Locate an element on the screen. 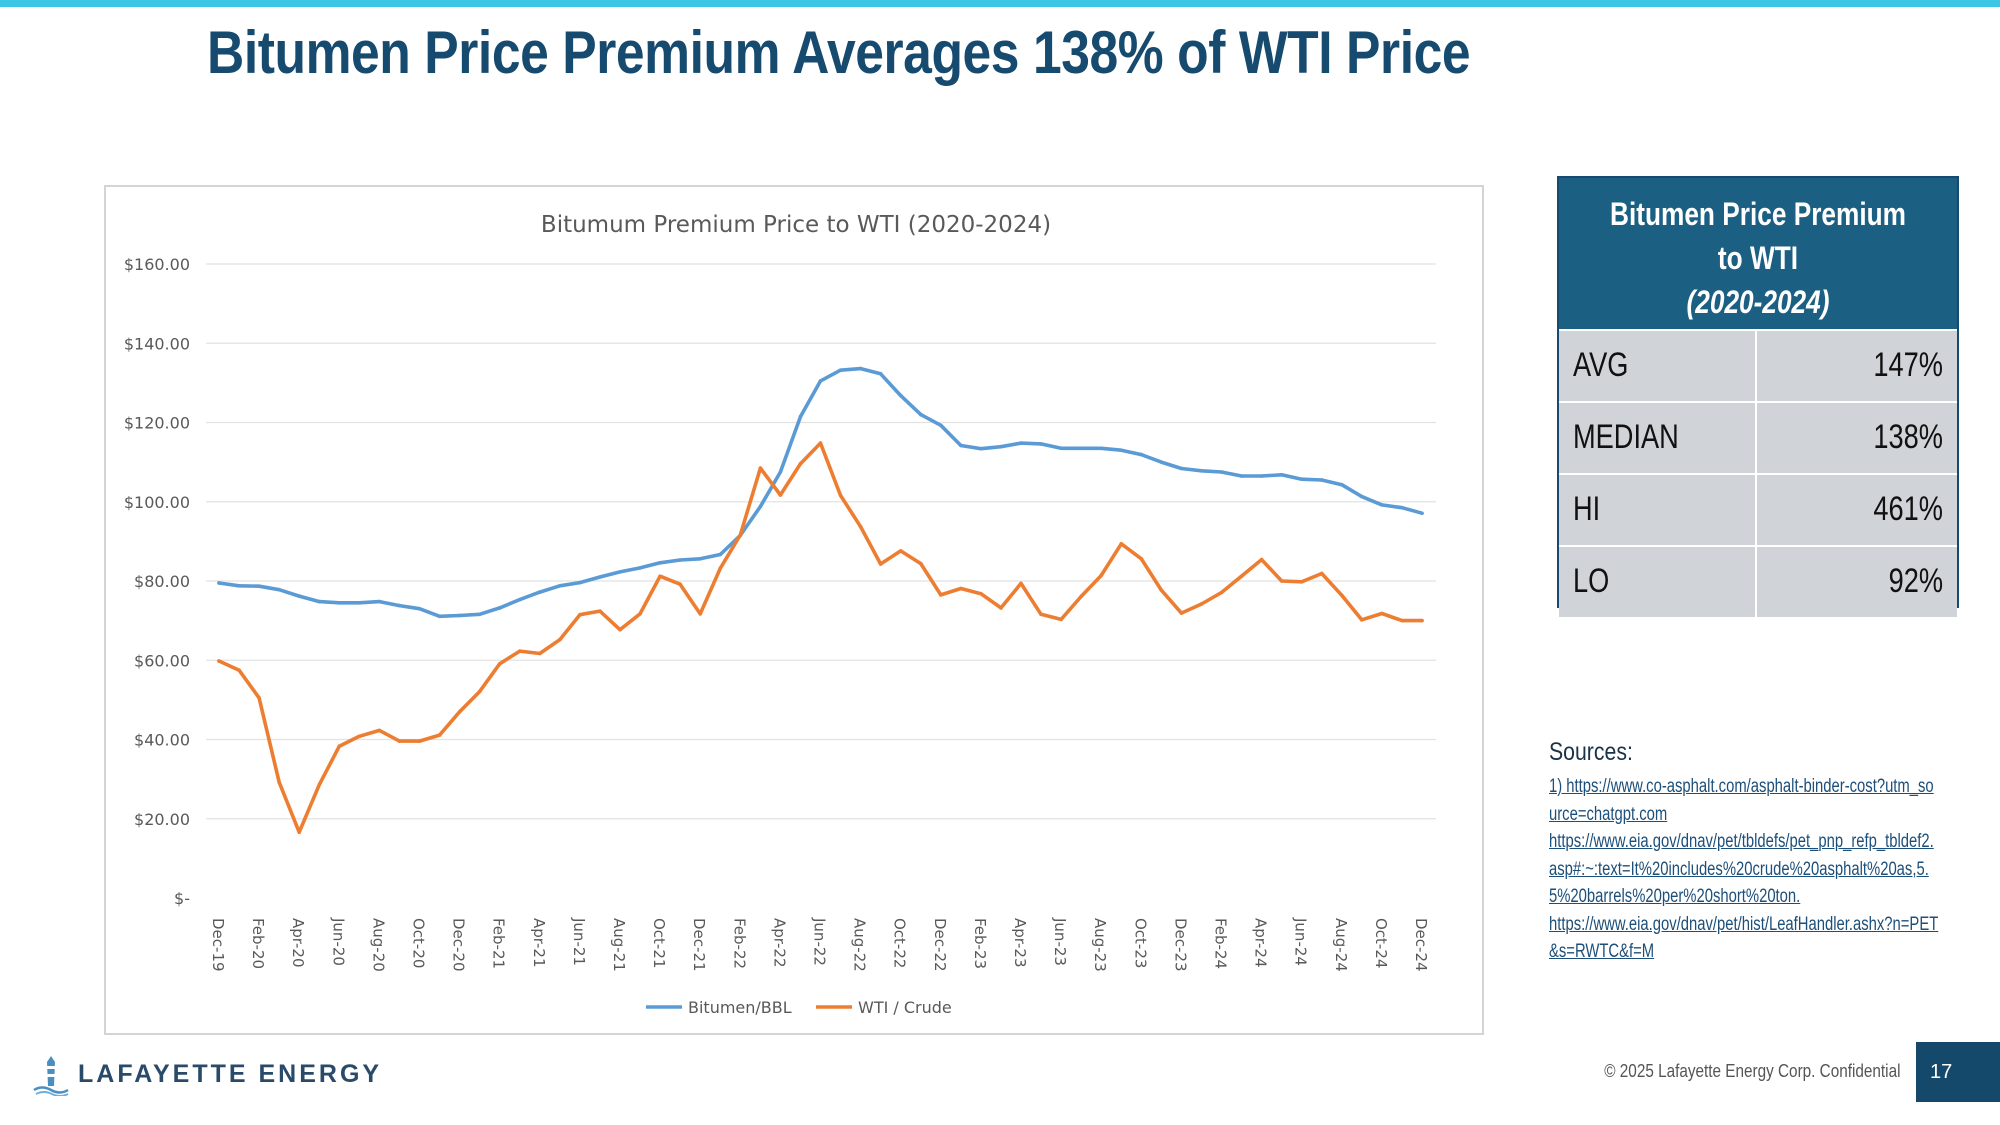  x-tick-label: Dec-22 is located at coordinates (940, 945).